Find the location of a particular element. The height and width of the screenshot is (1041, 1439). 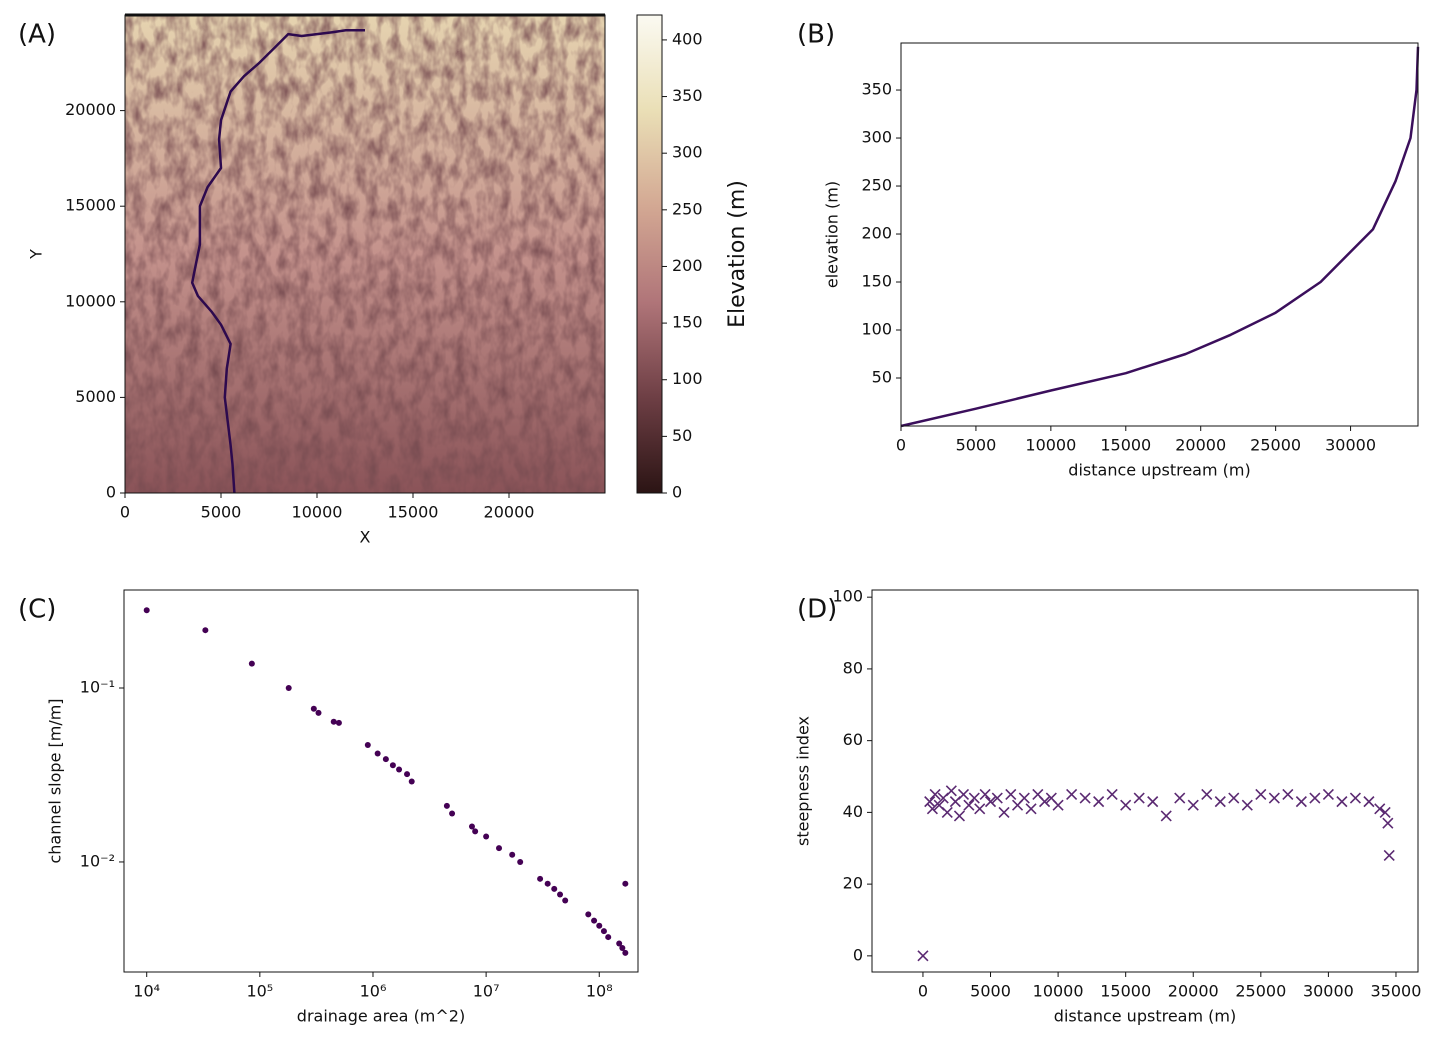

x-tick-label: 10⁶ is located at coordinates (373, 991).